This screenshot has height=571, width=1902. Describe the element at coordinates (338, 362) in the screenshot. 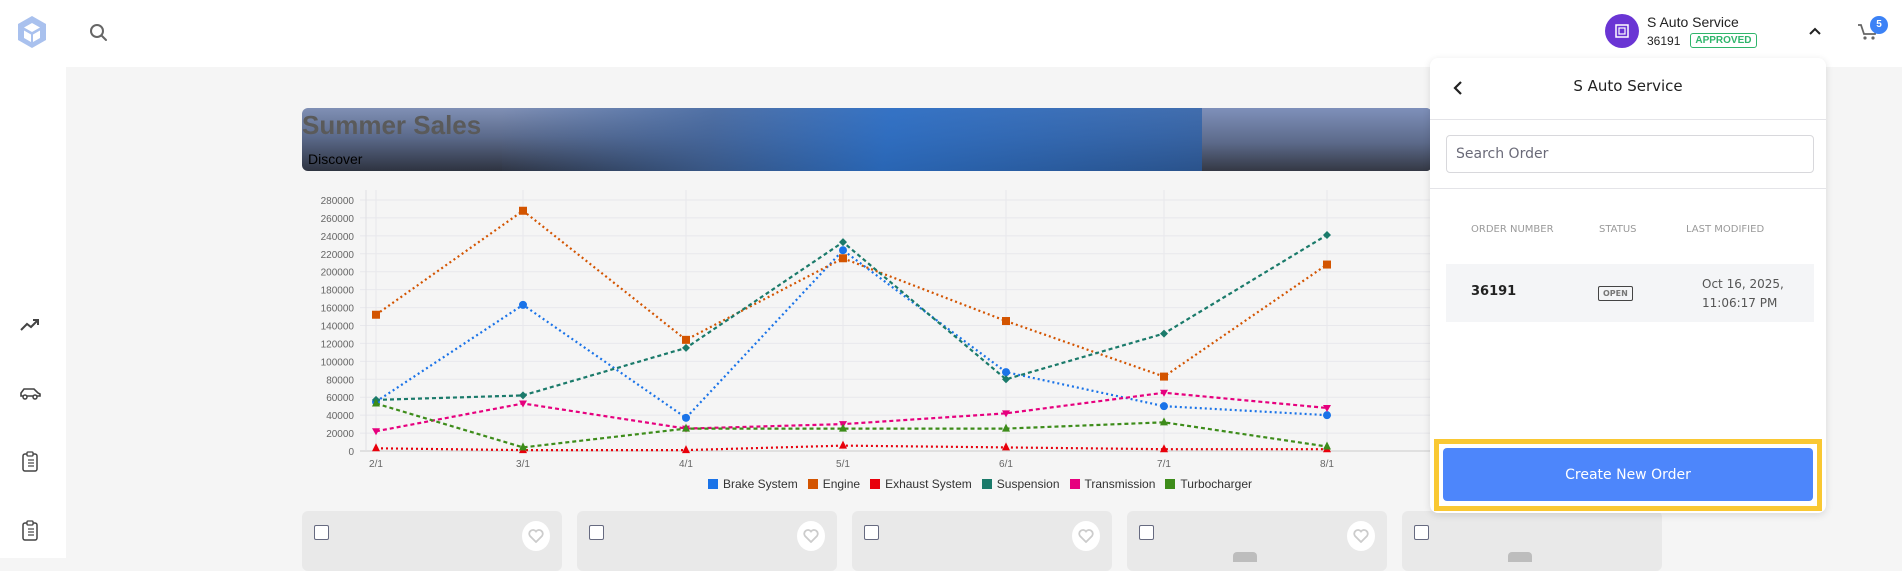

I see `svg-text: 100000` at that location.